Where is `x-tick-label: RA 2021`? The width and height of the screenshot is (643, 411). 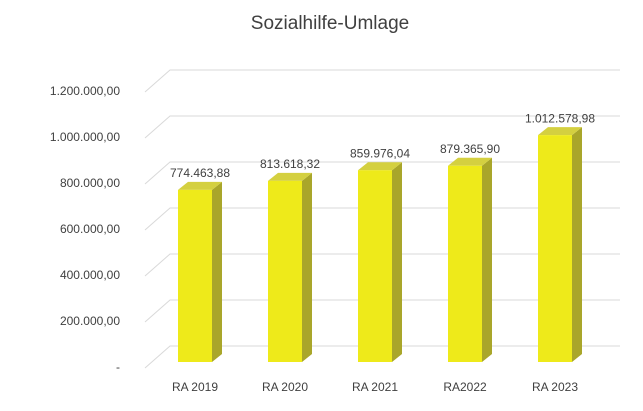 x-tick-label: RA 2021 is located at coordinates (375, 387).